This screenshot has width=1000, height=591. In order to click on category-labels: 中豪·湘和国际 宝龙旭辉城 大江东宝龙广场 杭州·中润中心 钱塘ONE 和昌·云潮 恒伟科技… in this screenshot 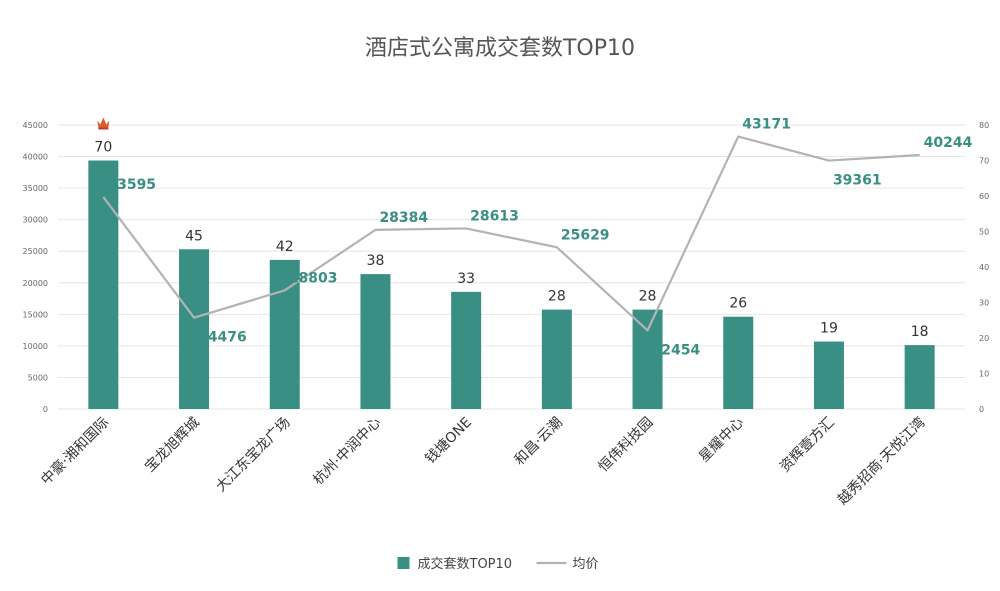, I will do `click(483, 461)`.